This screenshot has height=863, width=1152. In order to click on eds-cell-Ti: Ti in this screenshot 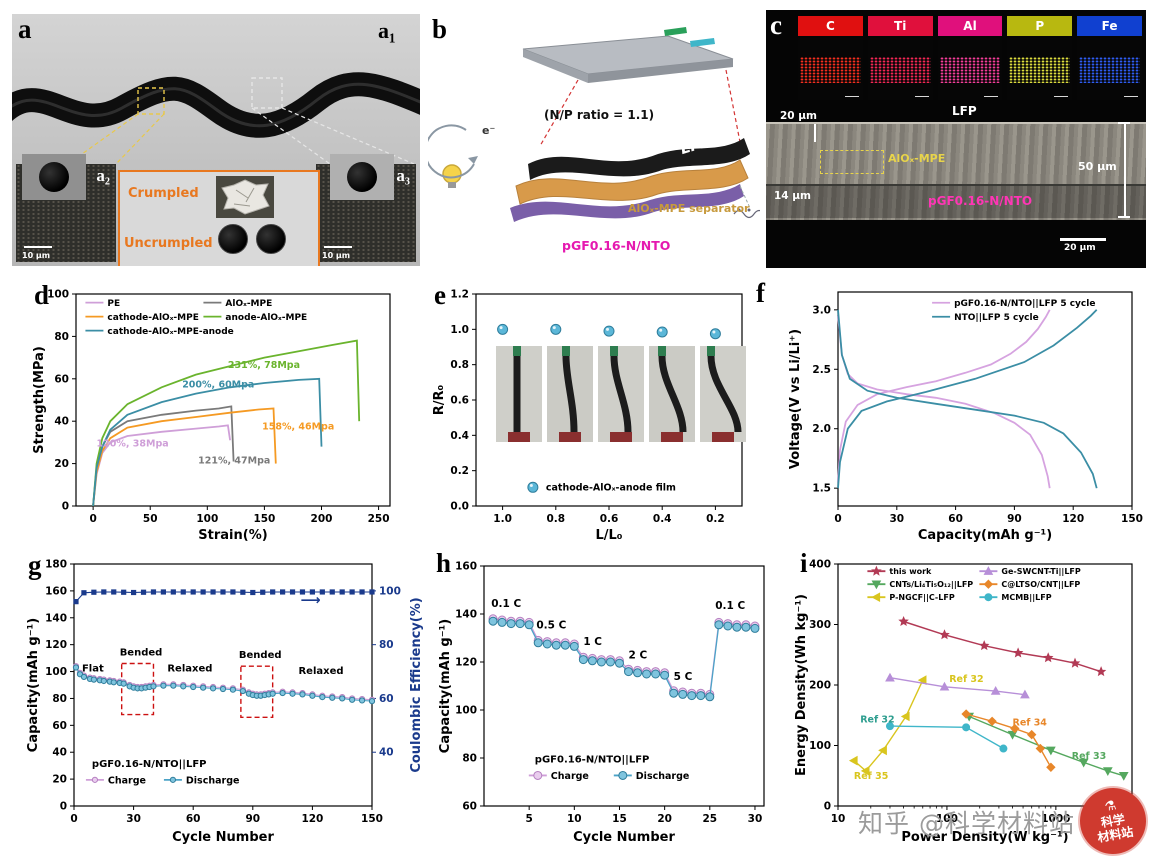, I will do `click(900, 58)`.